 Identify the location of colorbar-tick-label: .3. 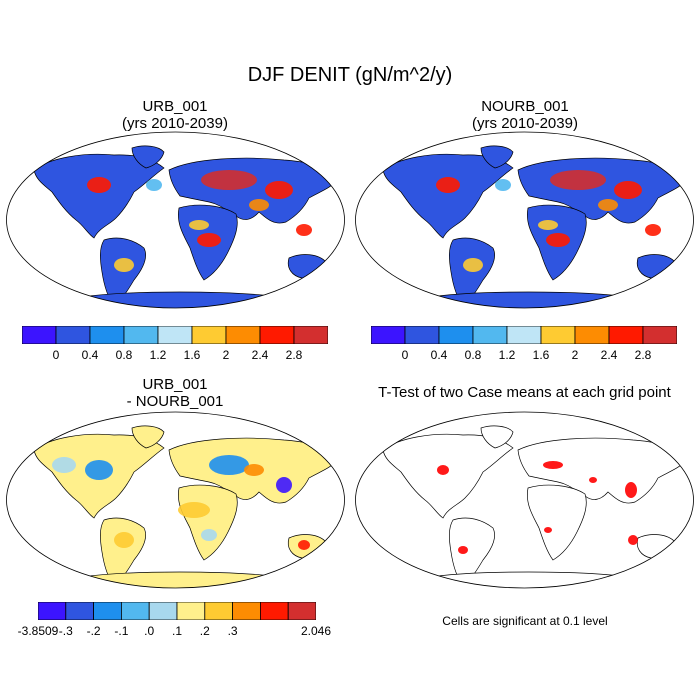
(232, 631).